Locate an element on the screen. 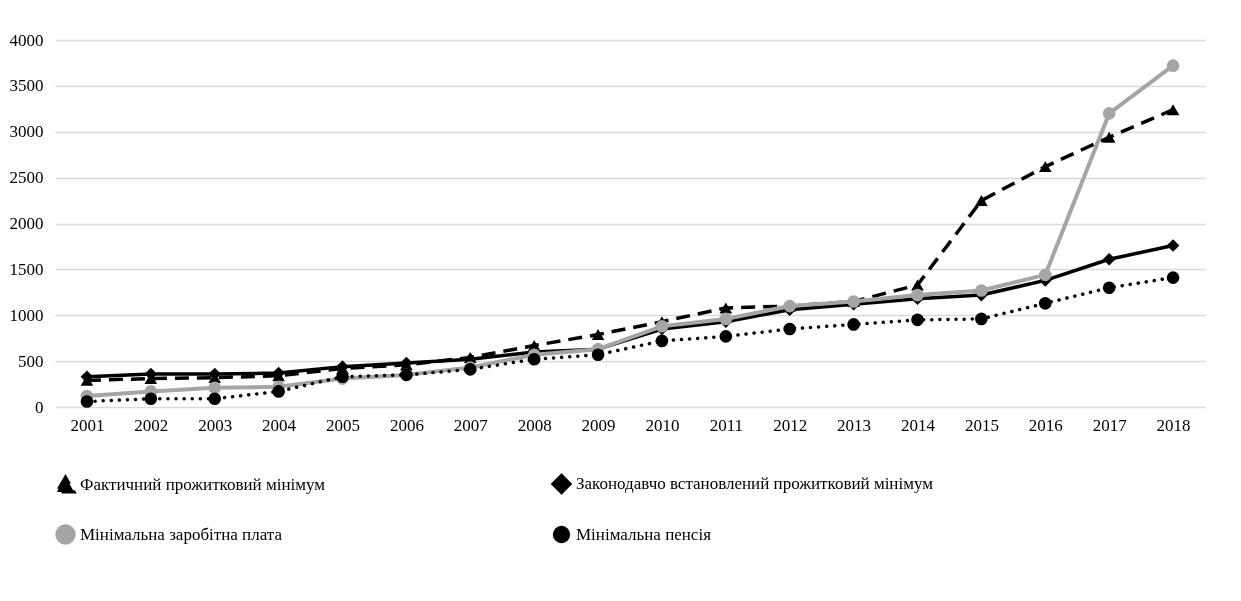 Image resolution: width=1241 pixels, height=601 pixels. y-tick-label: 2000 is located at coordinates (26, 223).